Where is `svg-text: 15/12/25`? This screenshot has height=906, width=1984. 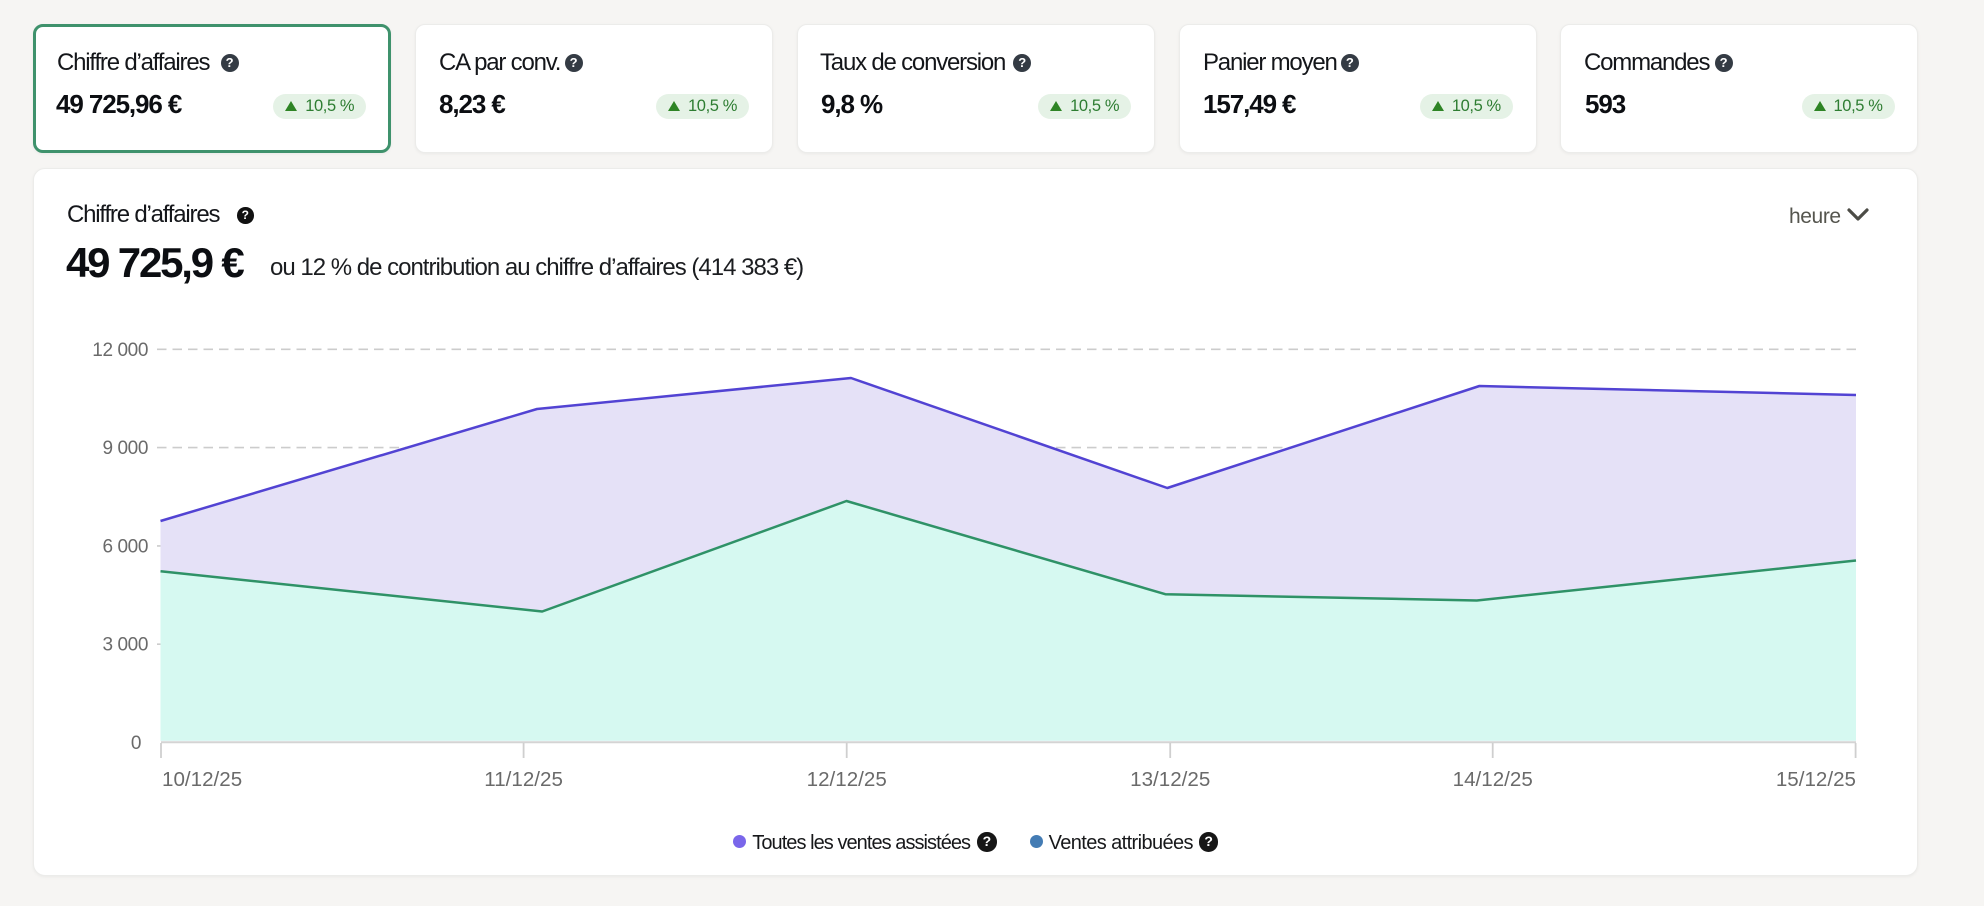 svg-text: 15/12/25 is located at coordinates (1816, 779).